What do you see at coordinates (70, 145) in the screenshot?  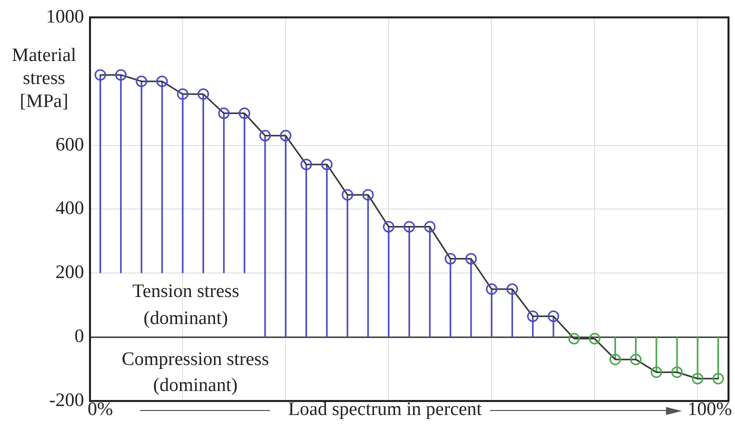 I see `y-tick-label: 600` at bounding box center [70, 145].